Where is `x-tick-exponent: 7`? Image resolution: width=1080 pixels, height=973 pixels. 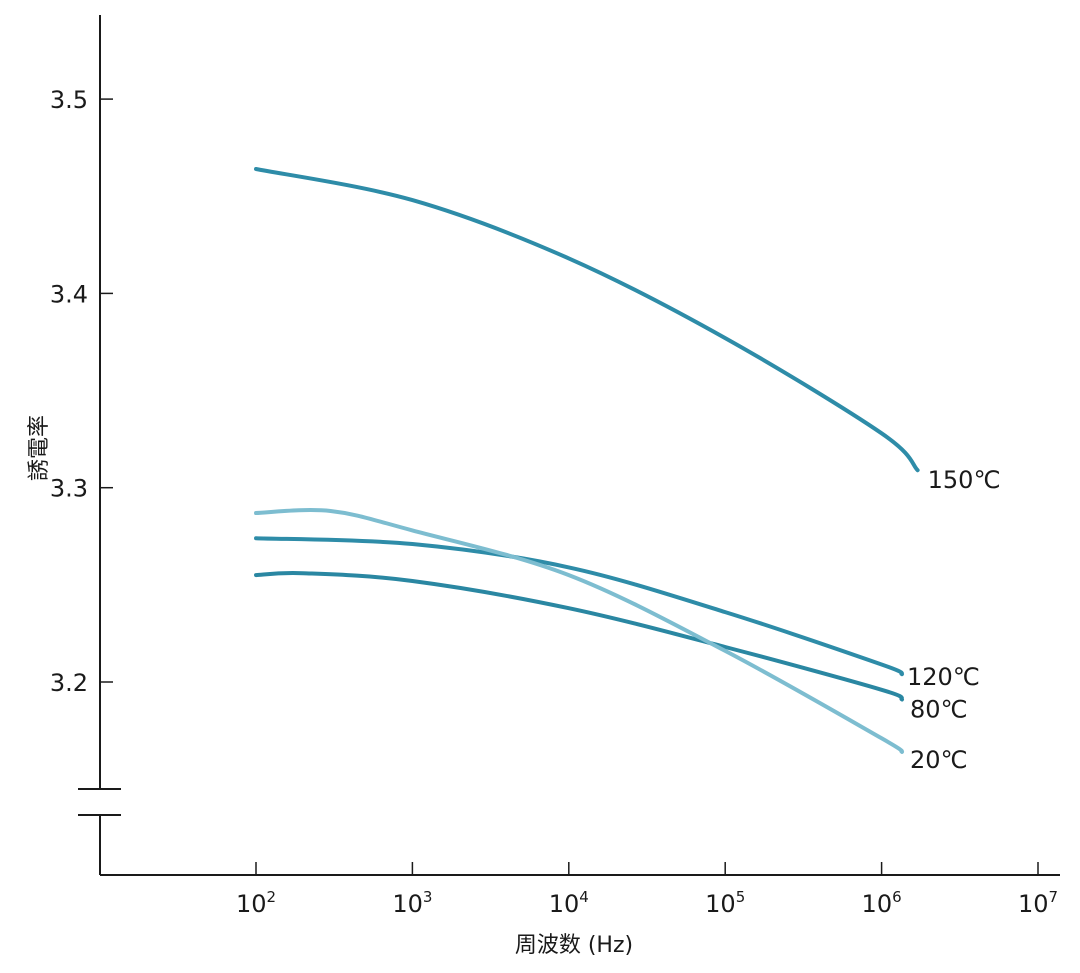
x-tick-exponent: 7 is located at coordinates (1054, 897).